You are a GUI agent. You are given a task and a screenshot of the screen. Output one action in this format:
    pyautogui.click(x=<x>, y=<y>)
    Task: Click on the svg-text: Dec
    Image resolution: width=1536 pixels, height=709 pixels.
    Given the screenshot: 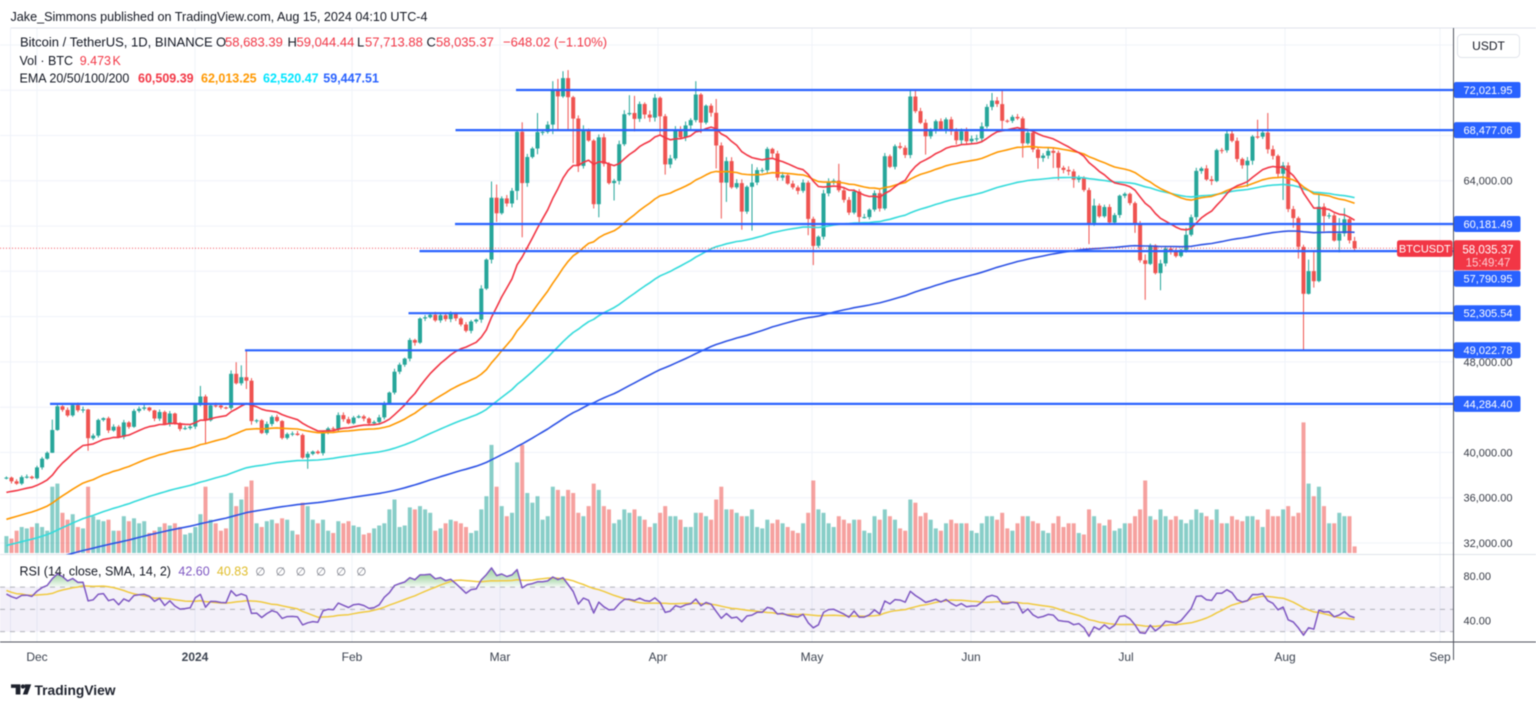 What is the action you would take?
    pyautogui.click(x=36, y=657)
    